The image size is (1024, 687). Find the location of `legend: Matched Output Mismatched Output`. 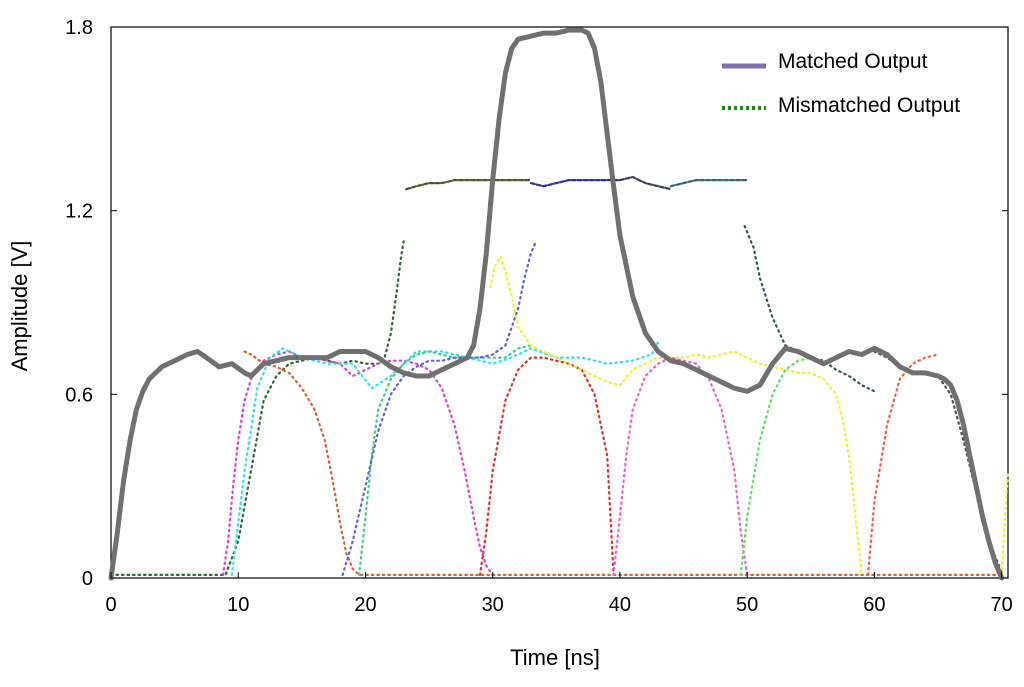

legend: Matched Output Mismatched Output is located at coordinates (841, 83).